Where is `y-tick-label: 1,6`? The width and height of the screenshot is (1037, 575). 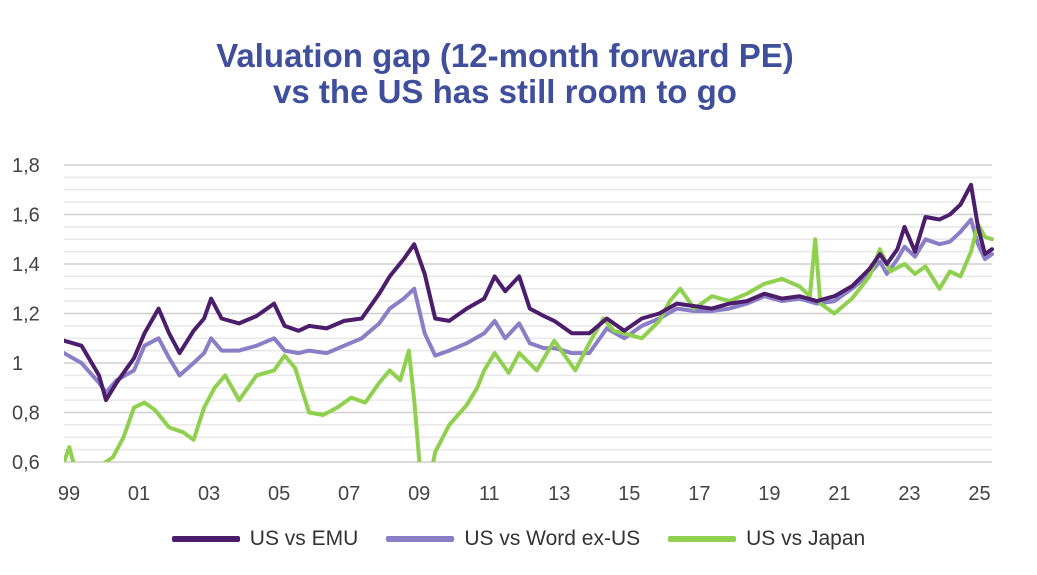
y-tick-label: 1,6 is located at coordinates (26, 216).